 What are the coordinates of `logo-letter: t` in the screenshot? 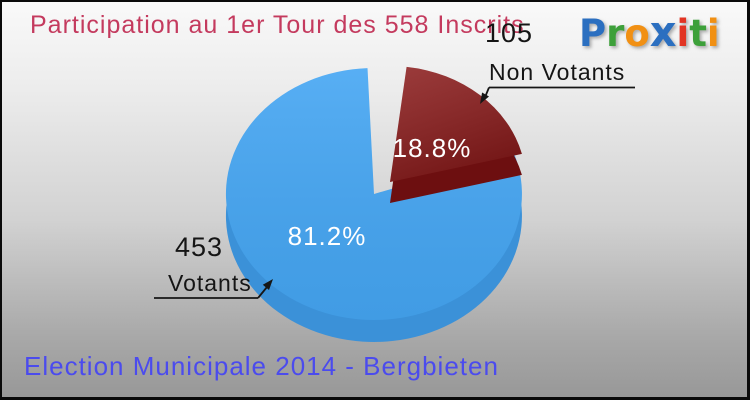 It's located at (698, 33).